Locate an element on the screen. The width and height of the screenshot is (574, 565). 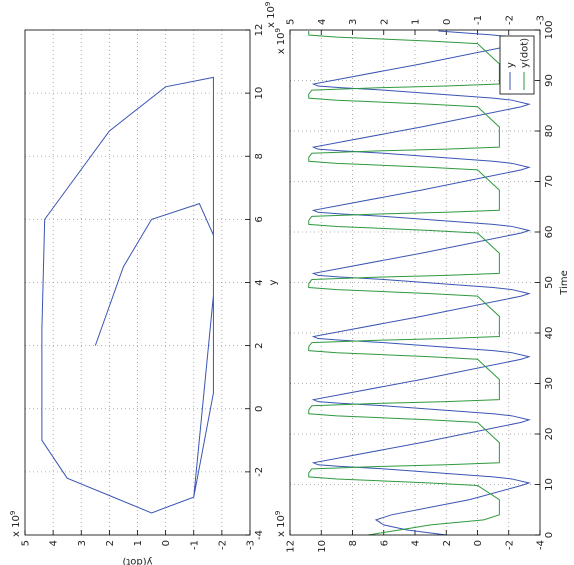
x-tick-label: -2 is located at coordinates (259, 472).